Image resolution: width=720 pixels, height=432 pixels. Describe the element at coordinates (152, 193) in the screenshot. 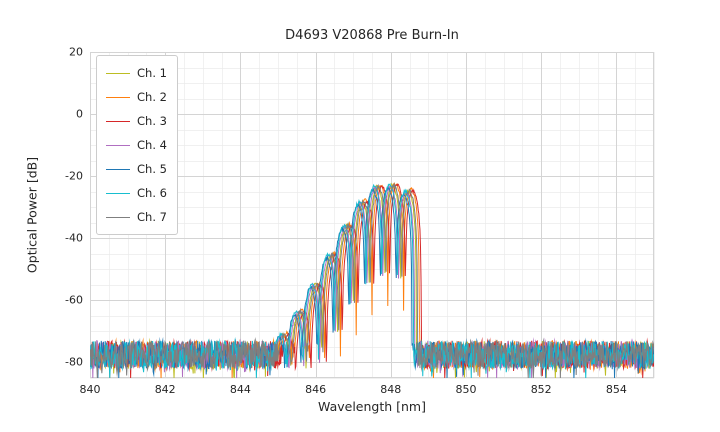

I see `legend-label: Ch. 6` at that location.